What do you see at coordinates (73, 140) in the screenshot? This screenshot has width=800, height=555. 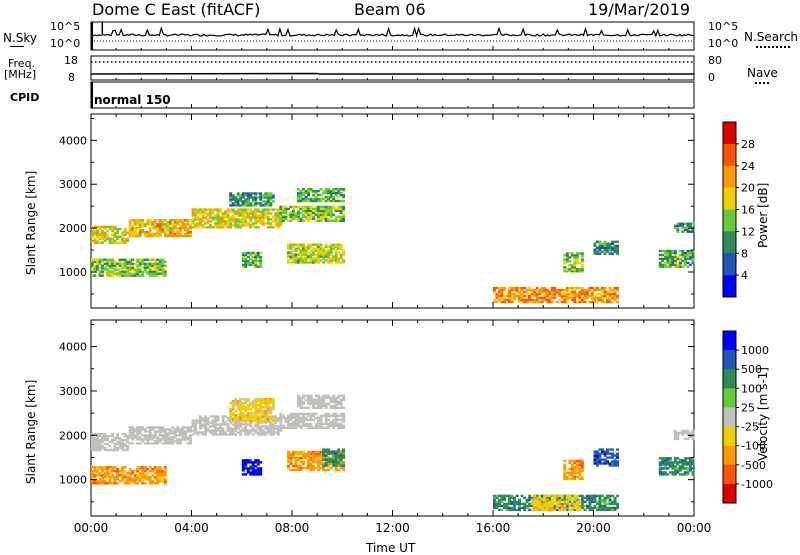 I see `y-tick-label: 4000` at bounding box center [73, 140].